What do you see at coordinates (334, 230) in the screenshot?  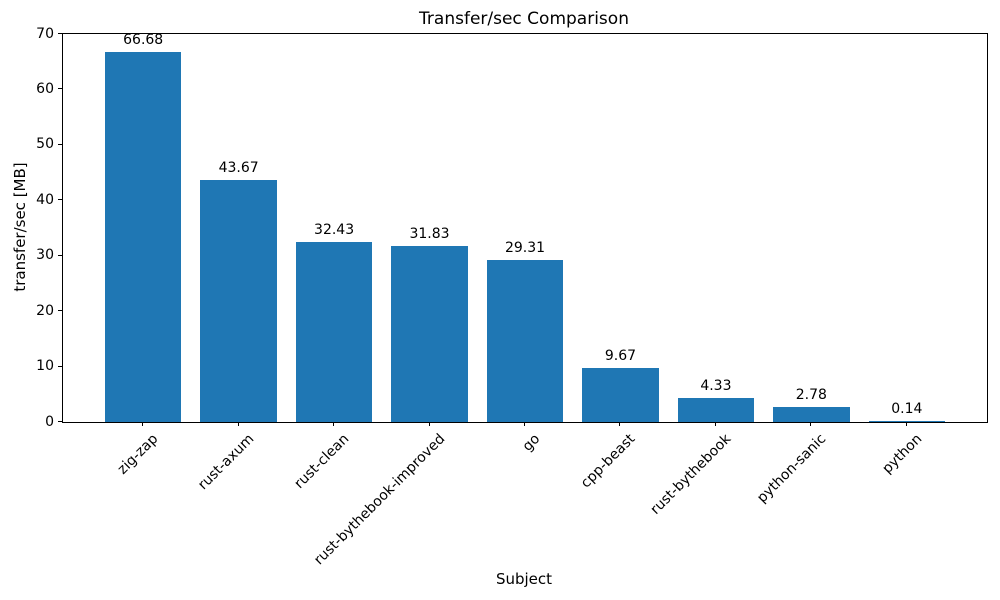 I see `bar-value-label: 32.43` at bounding box center [334, 230].